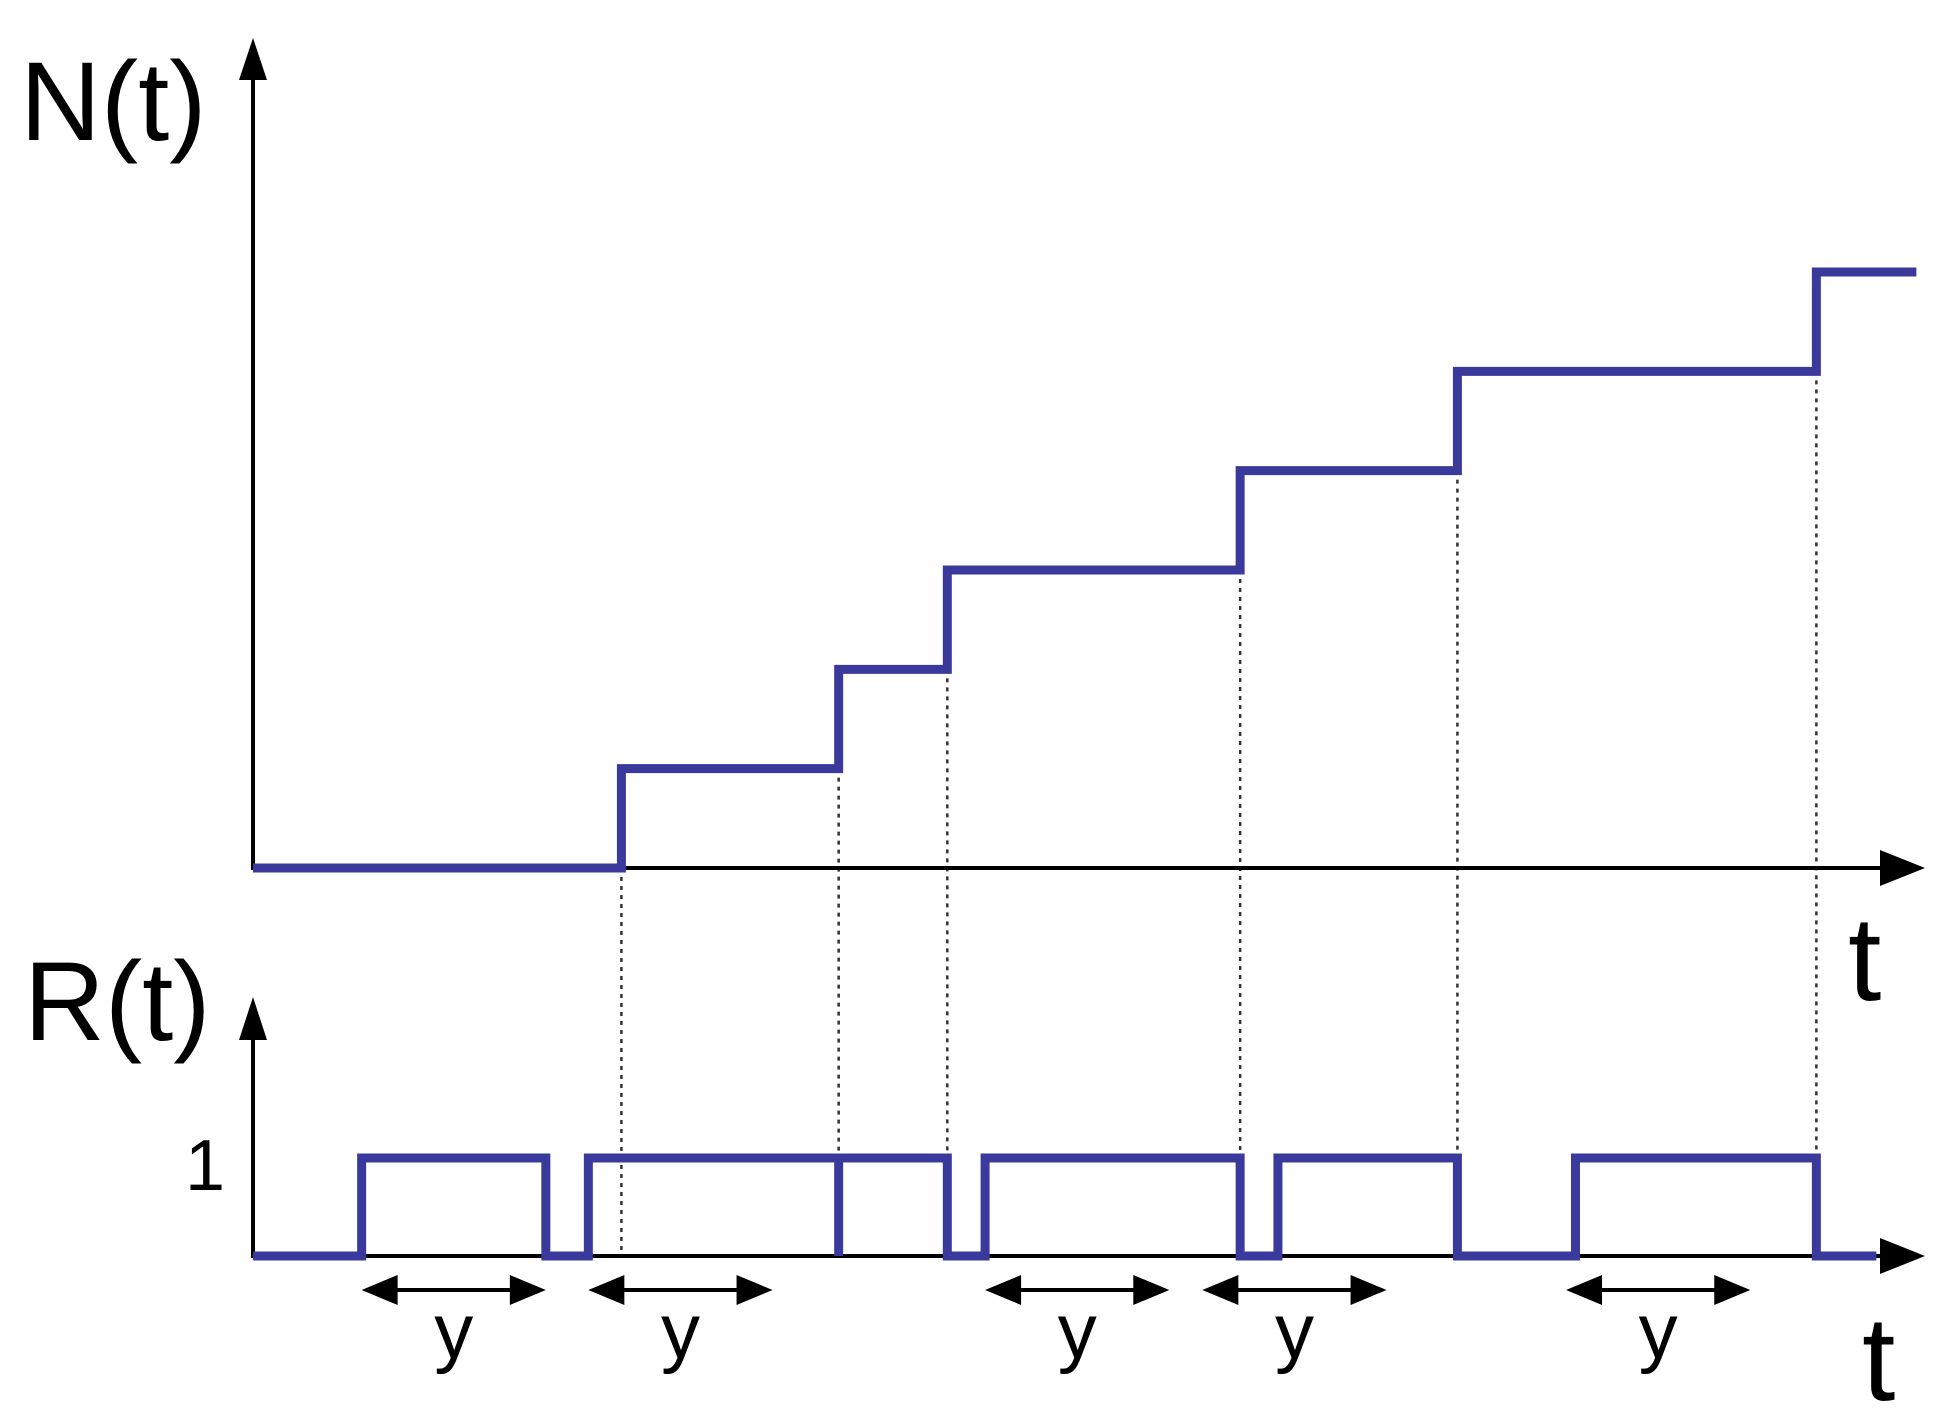 The image size is (1949, 1408). What do you see at coordinates (205, 1166) in the screenshot?
I see `level-one-tick-label: 1` at bounding box center [205, 1166].